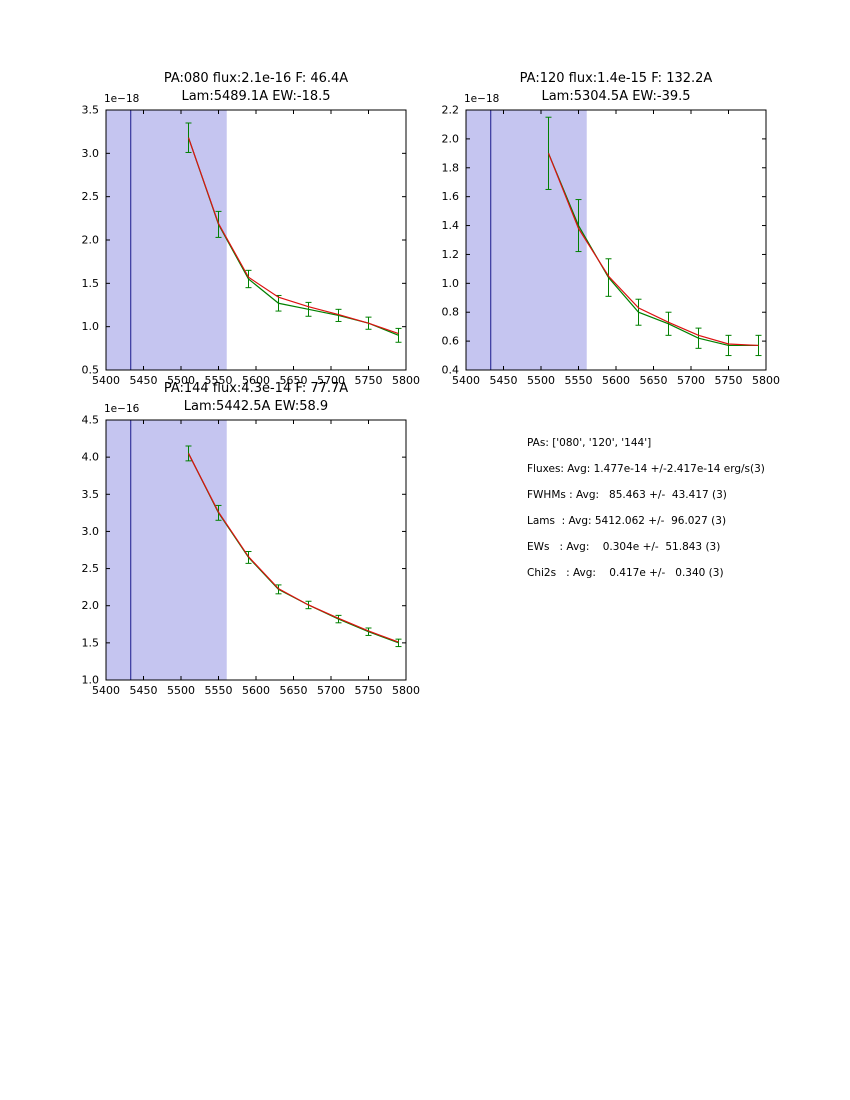 The image size is (850, 1100). I want to click on summary-line-ews: EWs : Avg: 0.304e +/- 51.843 (3), so click(624, 547).